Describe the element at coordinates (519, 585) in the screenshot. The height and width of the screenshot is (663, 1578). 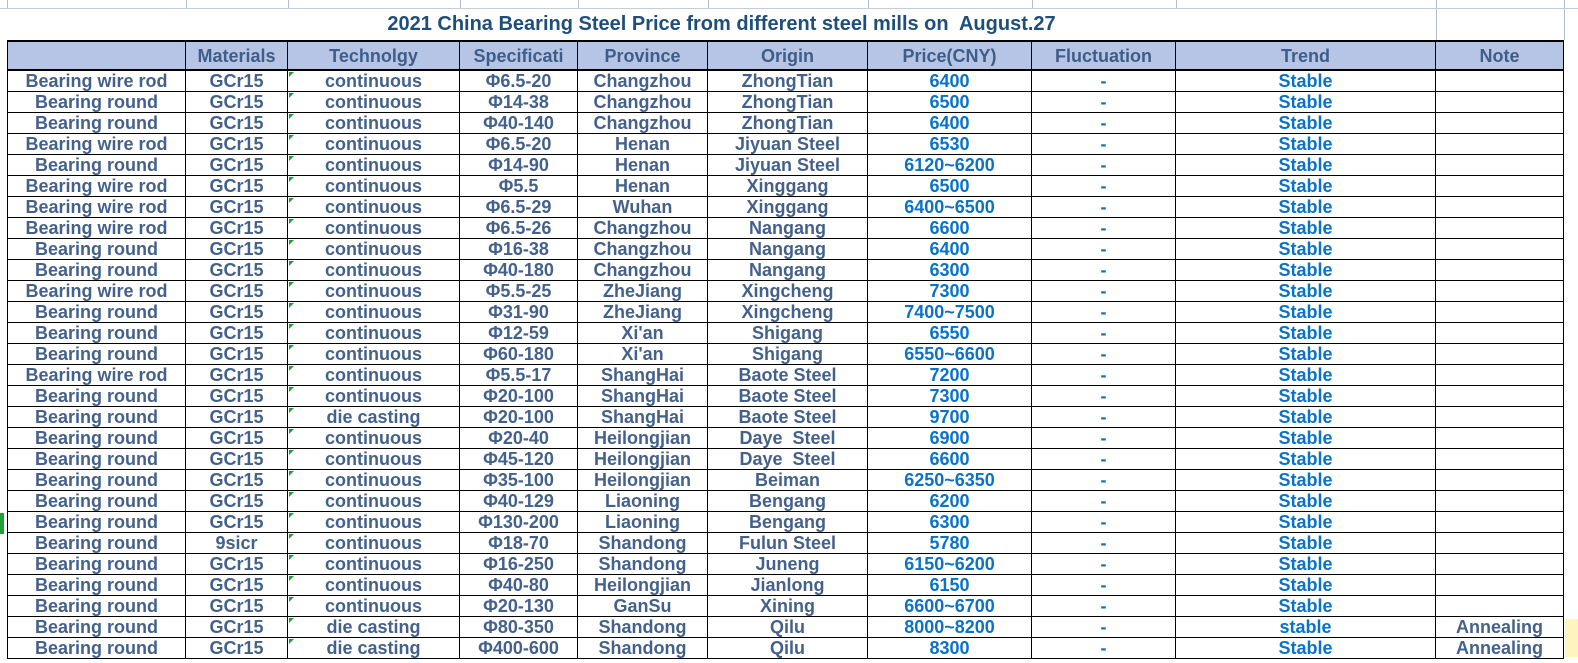
I see `cell-spec: Φ40-80` at that location.